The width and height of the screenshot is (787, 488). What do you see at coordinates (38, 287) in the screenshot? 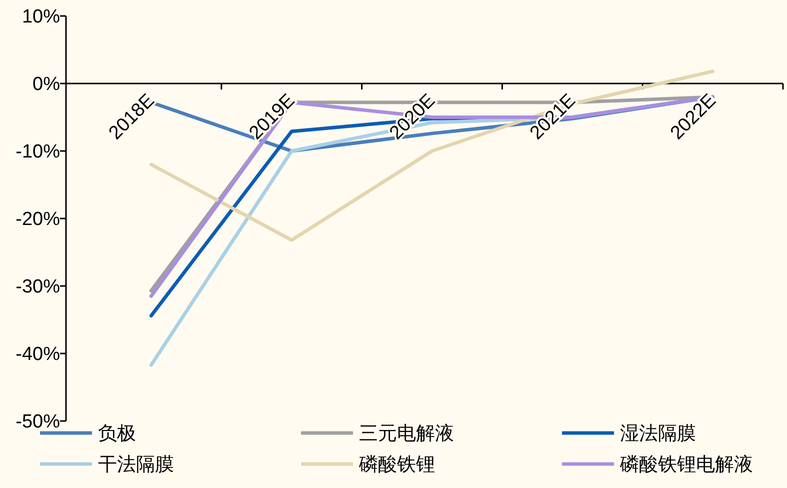
I see `y-tick-label: -30%` at bounding box center [38, 287].